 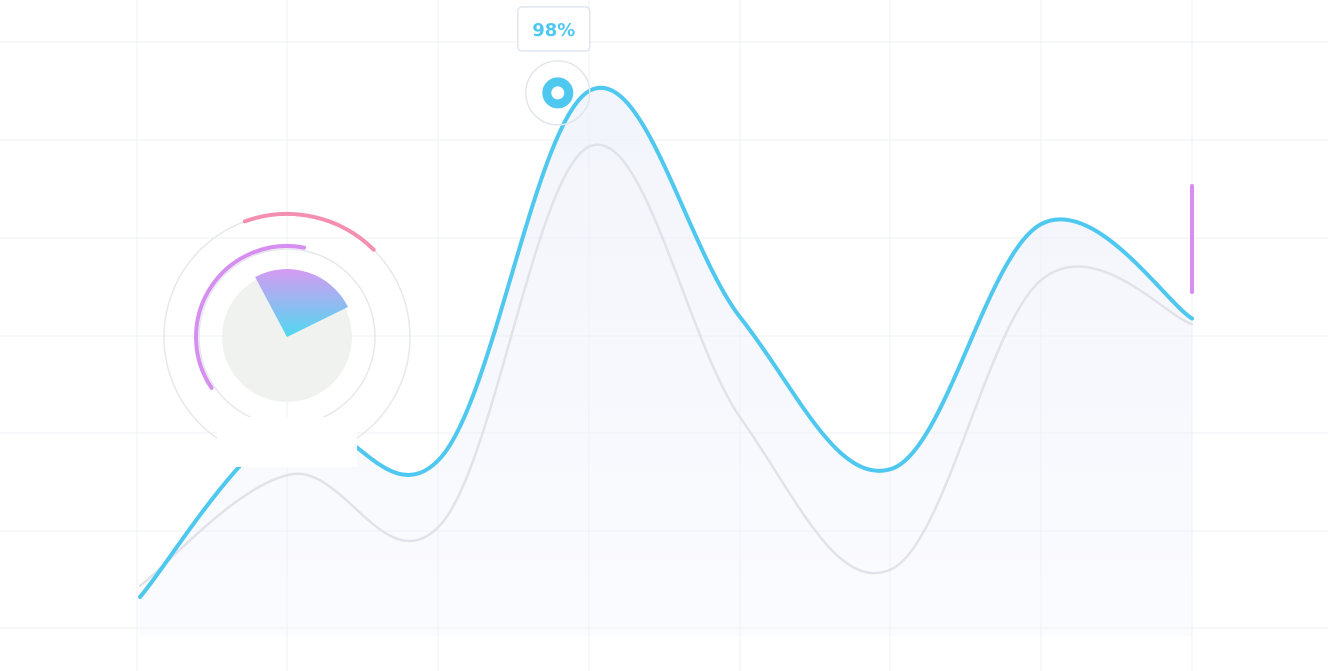 What do you see at coordinates (309, 231) in the screenshot?
I see `gauge-outer-arc` at bounding box center [309, 231].